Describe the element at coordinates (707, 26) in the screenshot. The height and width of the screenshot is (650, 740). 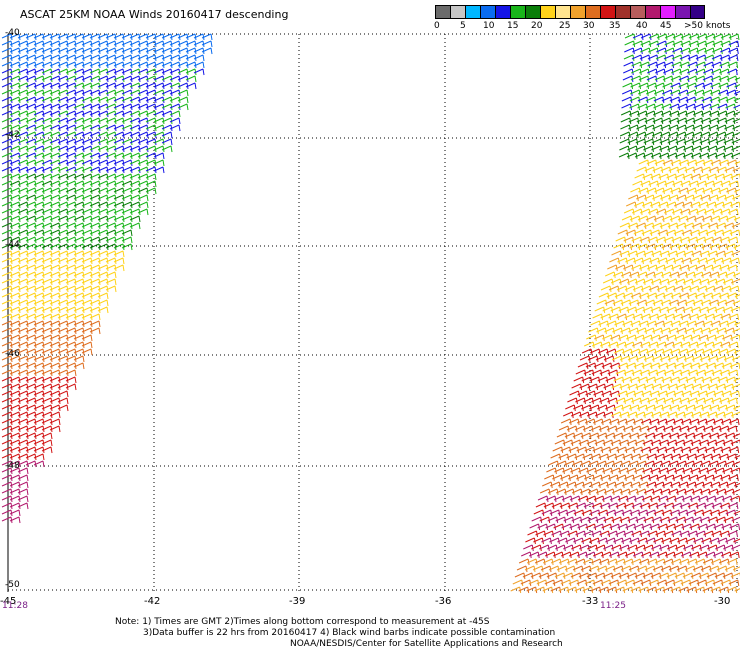
I see `scale-label: >50 knots` at that location.